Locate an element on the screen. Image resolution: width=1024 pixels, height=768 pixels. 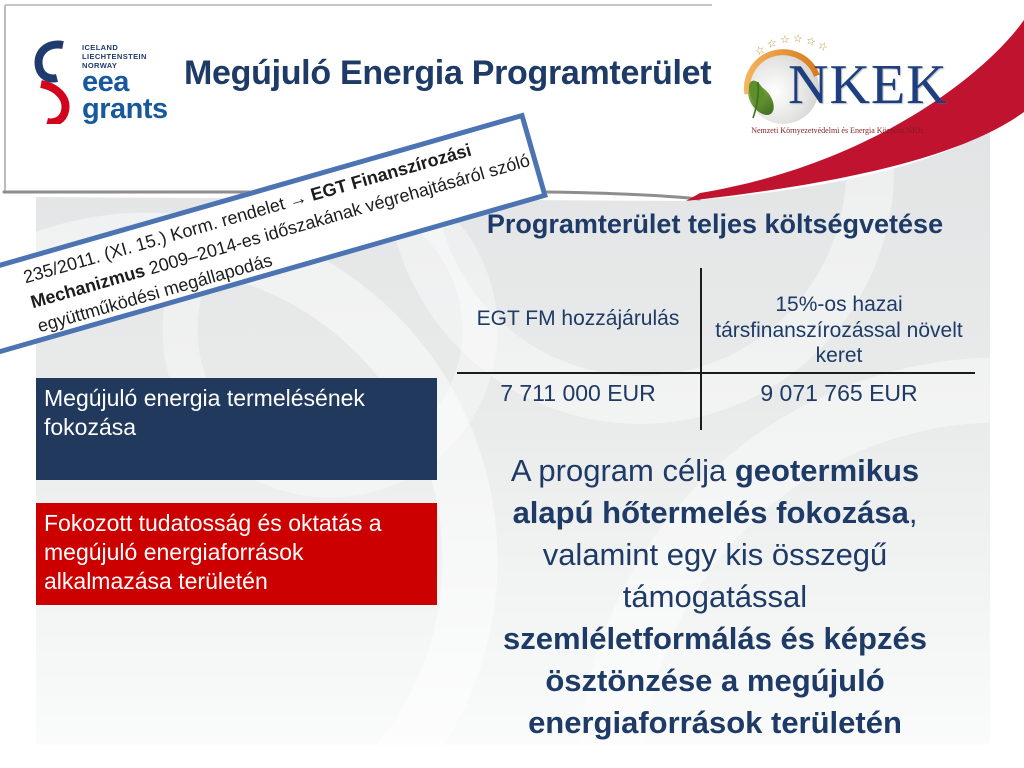
eea-word: eea is located at coordinates (105, 82).